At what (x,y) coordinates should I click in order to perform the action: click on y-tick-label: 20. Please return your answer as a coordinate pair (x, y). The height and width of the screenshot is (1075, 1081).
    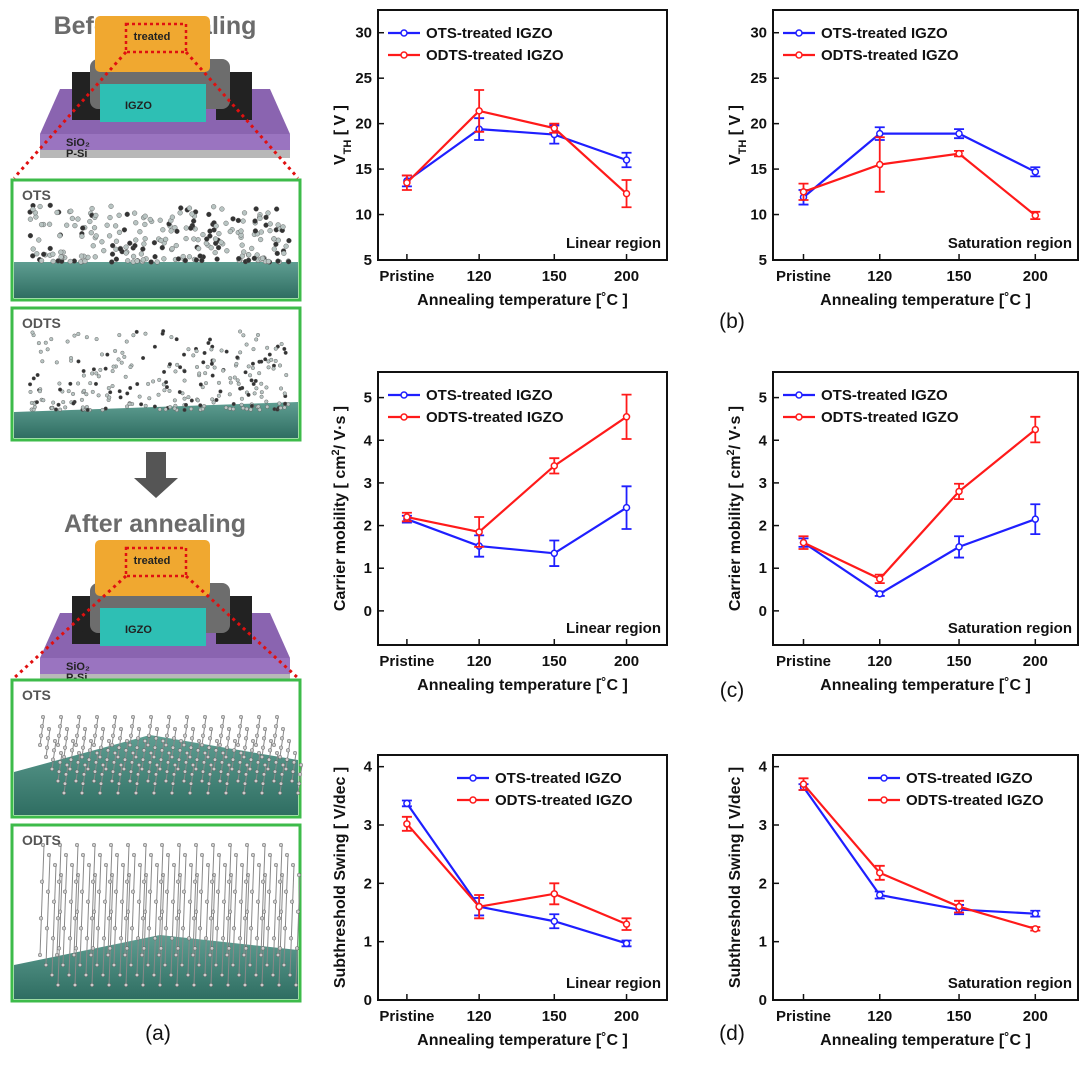
    Looking at the image, I should click on (363, 124).